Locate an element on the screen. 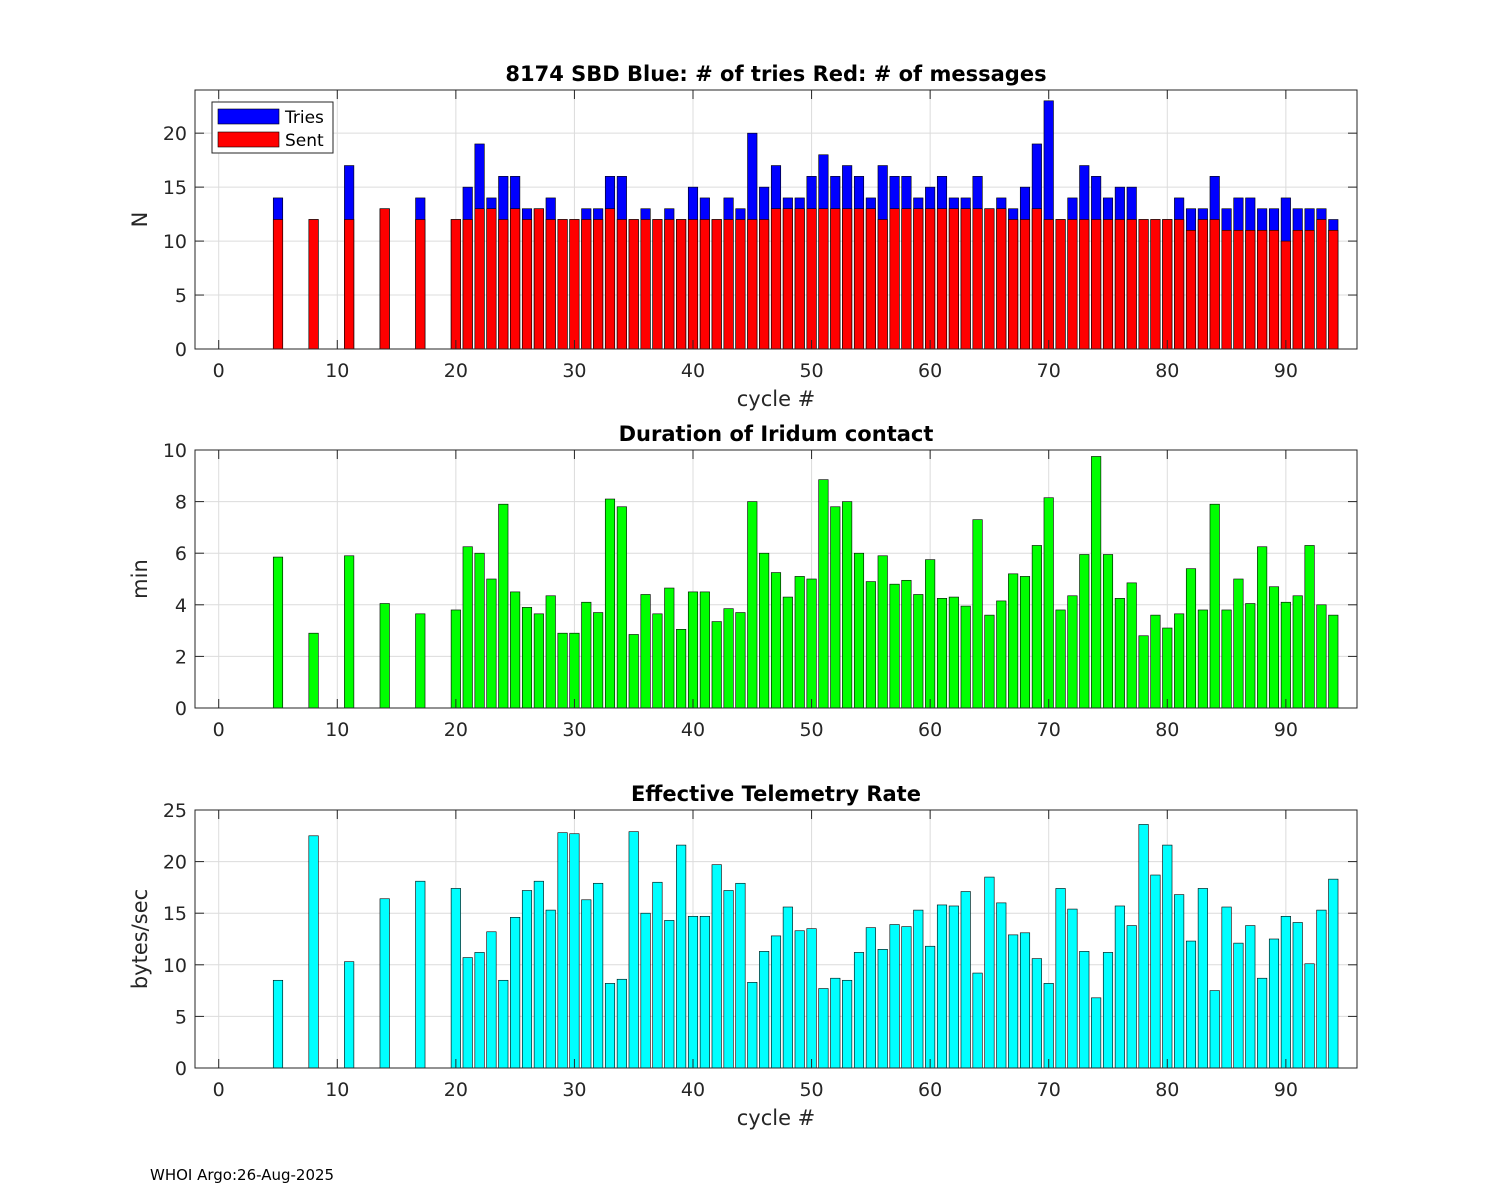 Image resolution: width=1500 pixels, height=1200 pixels. y-axis-label: N is located at coordinates (140, 220).